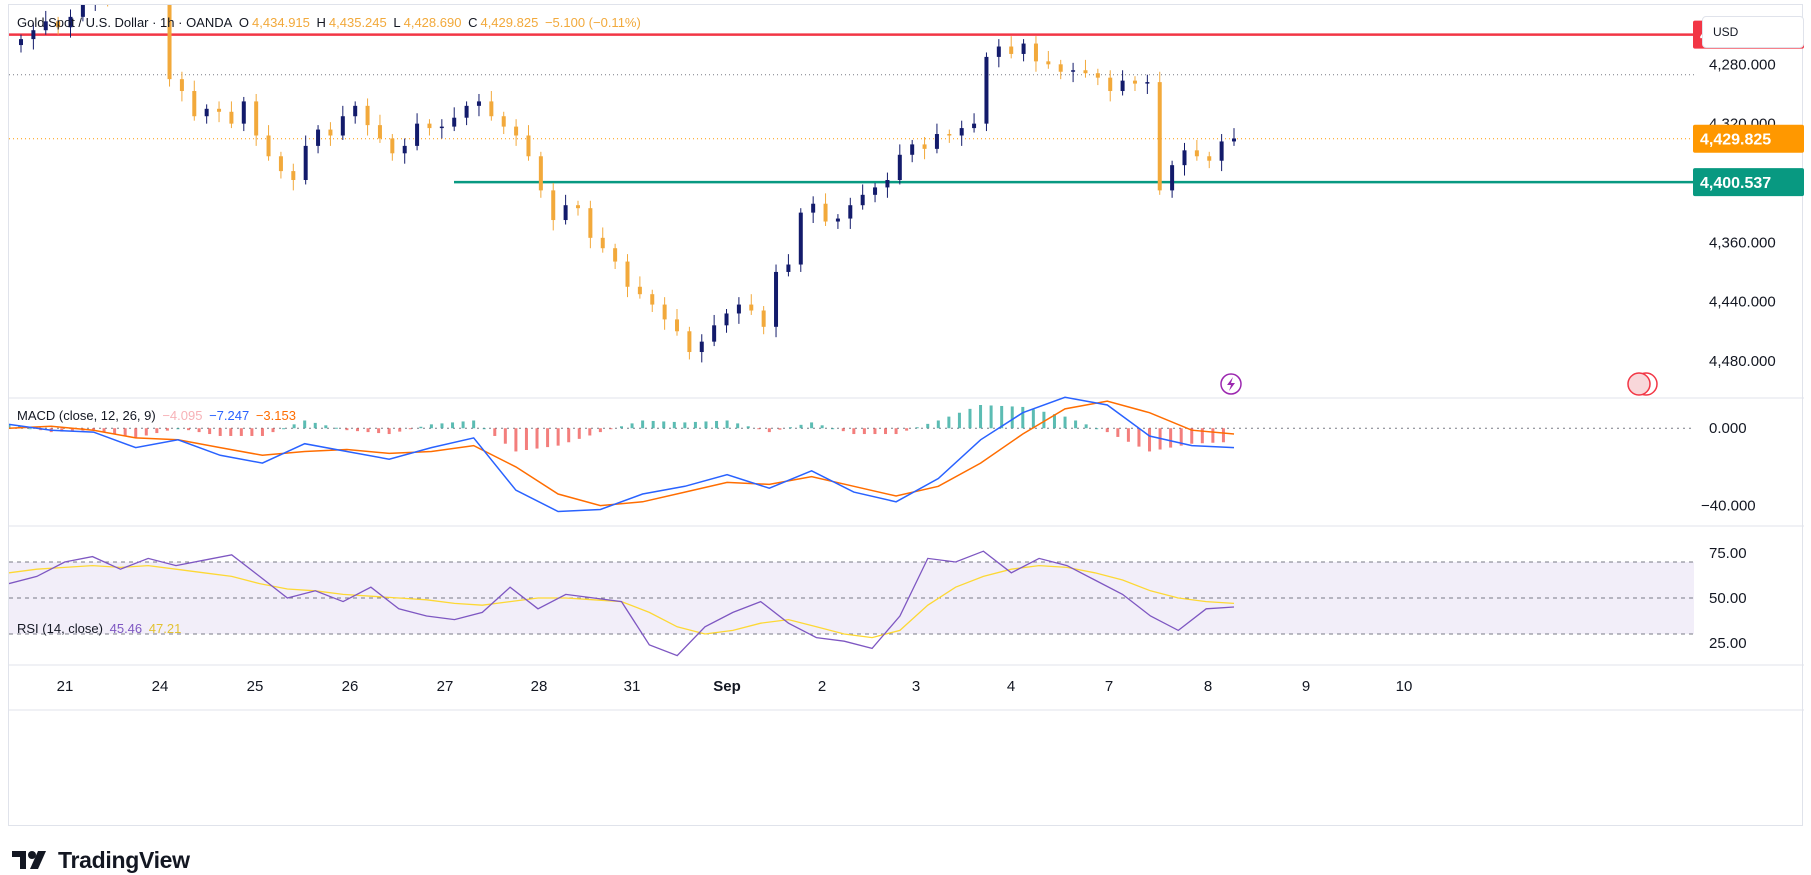  Describe the element at coordinates (160, 686) in the screenshot. I see `time-axis-label: 24` at that location.